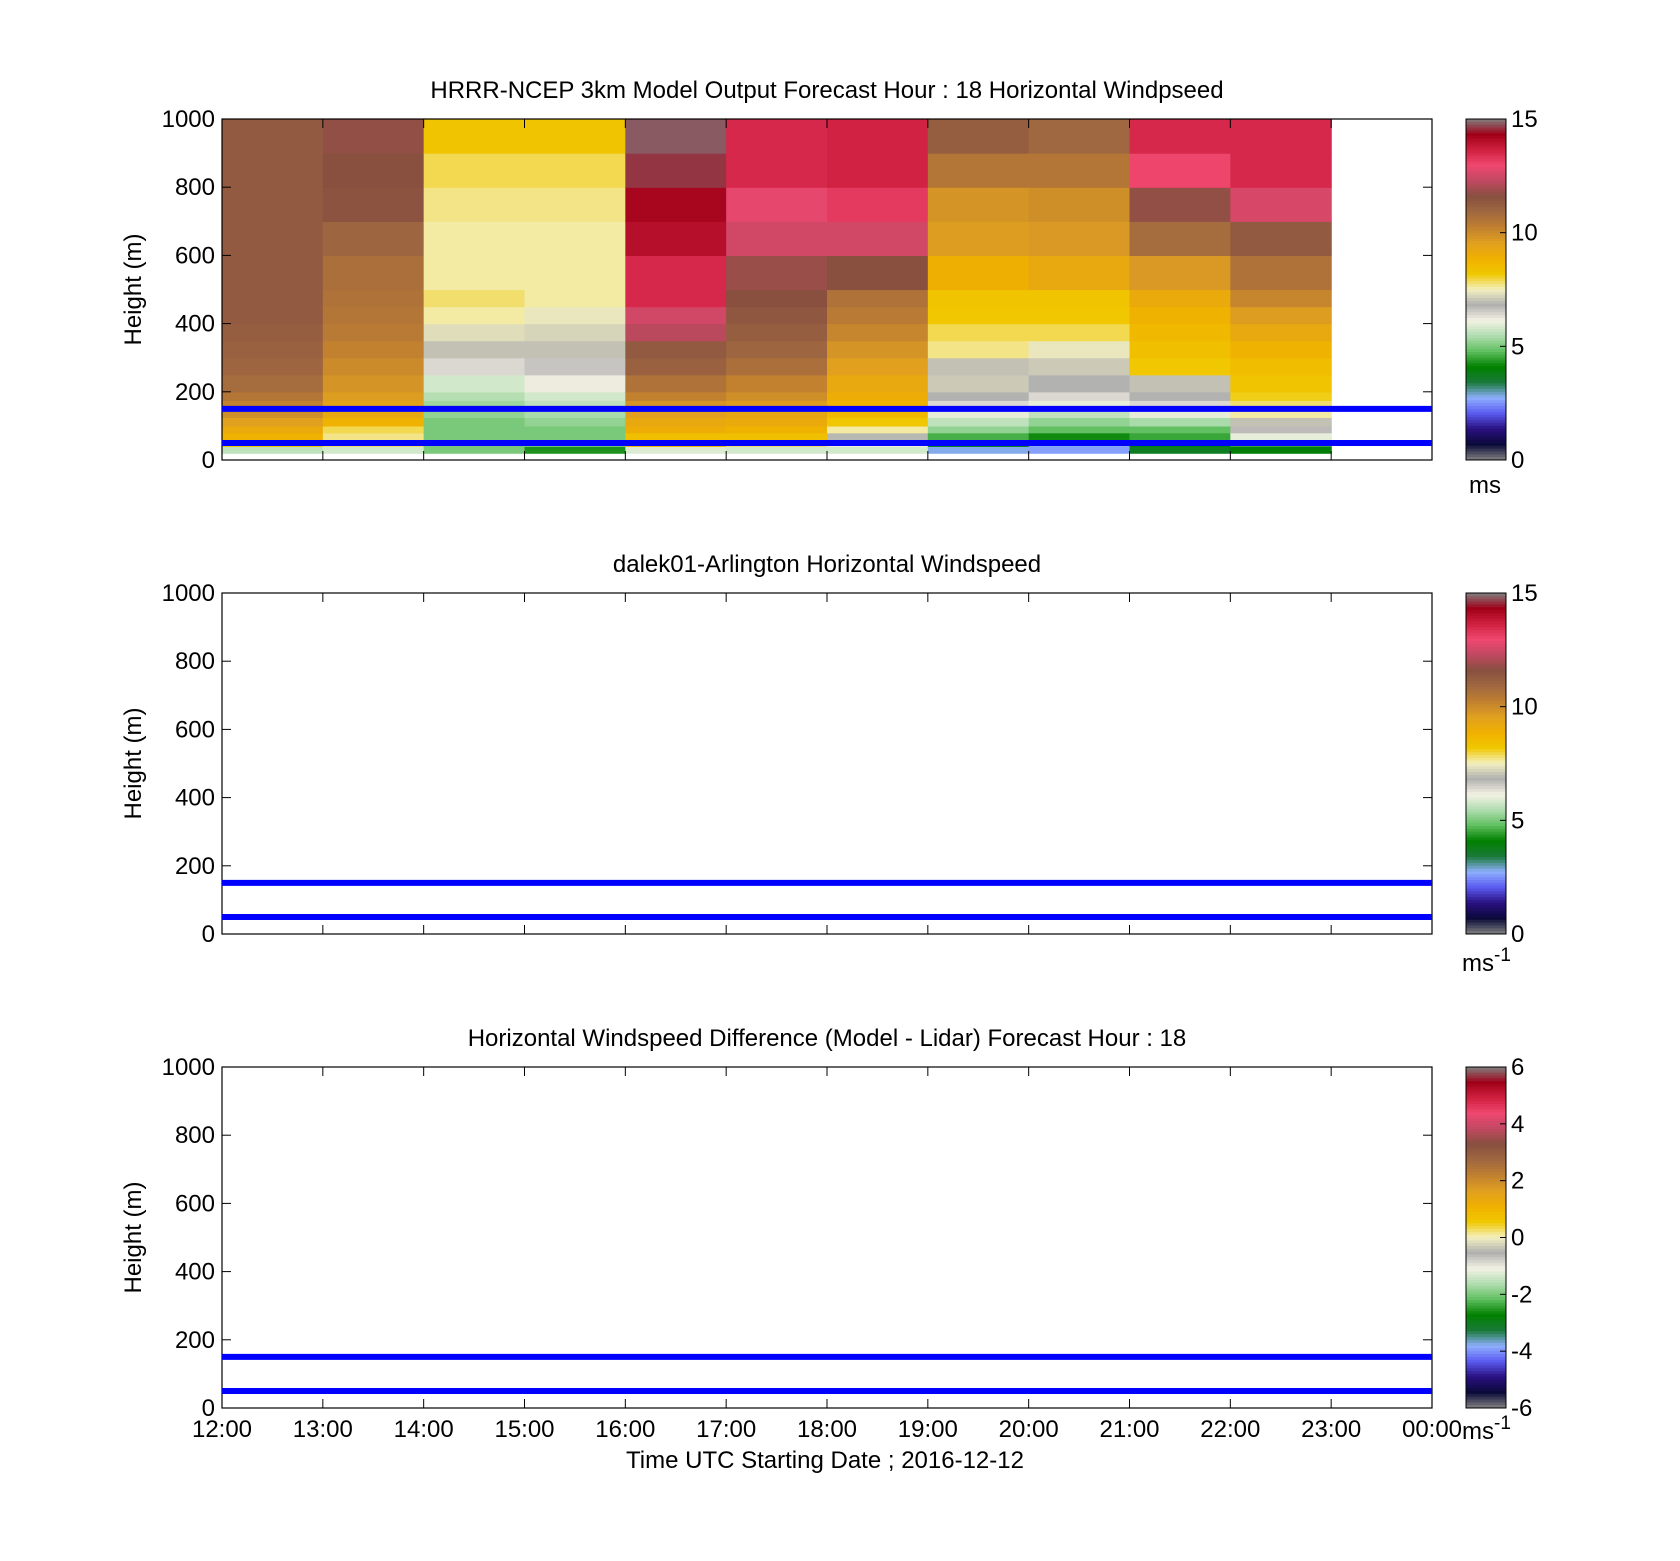 Image resolution: width=1680 pixels, height=1561 pixels. What do you see at coordinates (1129, 1429) in the screenshot?
I see `x-tick-label: 21:00` at bounding box center [1129, 1429].